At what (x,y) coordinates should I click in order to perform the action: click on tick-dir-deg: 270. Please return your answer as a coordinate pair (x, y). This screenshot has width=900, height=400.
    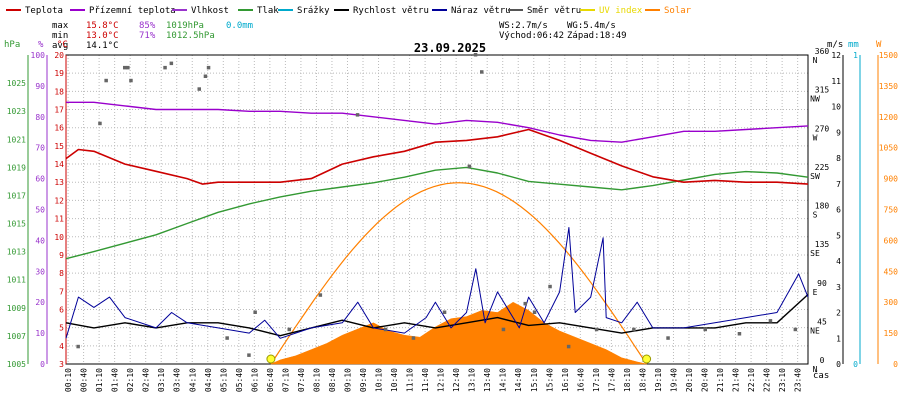
    Looking at the image, I should click on (822, 128).